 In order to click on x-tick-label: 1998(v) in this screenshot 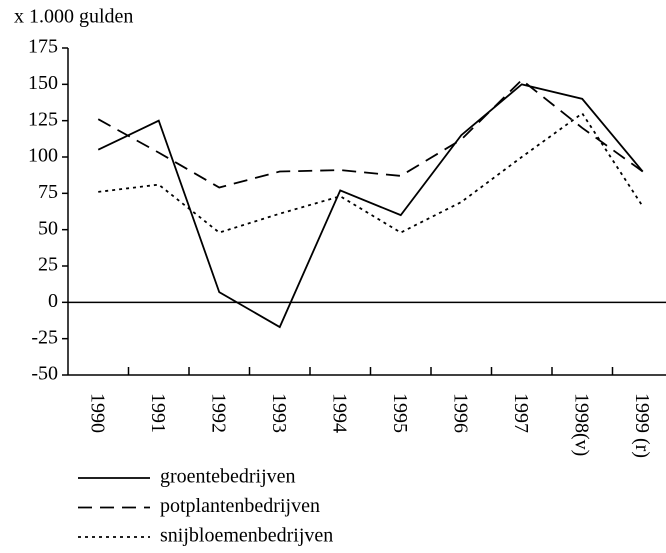, I will do `click(582, 424)`.